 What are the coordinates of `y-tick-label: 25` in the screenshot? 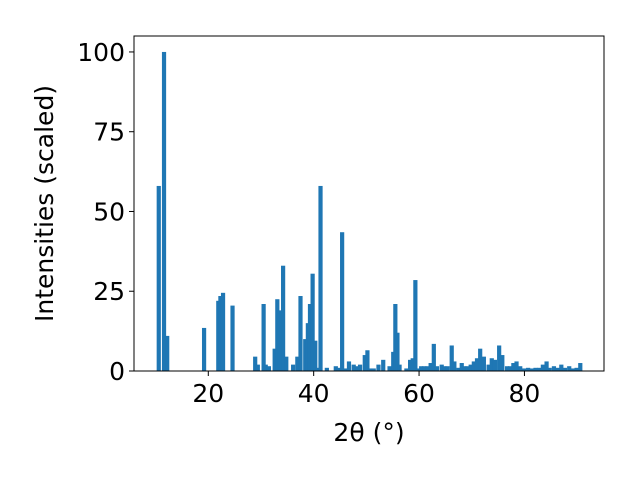 It's located at (109, 291).